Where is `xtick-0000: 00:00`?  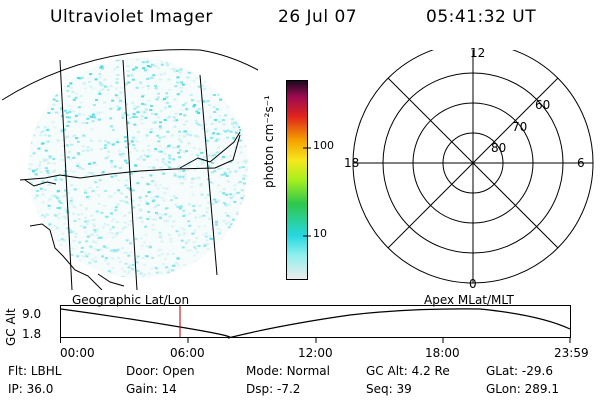
xtick-0000: 00:00 is located at coordinates (77, 353).